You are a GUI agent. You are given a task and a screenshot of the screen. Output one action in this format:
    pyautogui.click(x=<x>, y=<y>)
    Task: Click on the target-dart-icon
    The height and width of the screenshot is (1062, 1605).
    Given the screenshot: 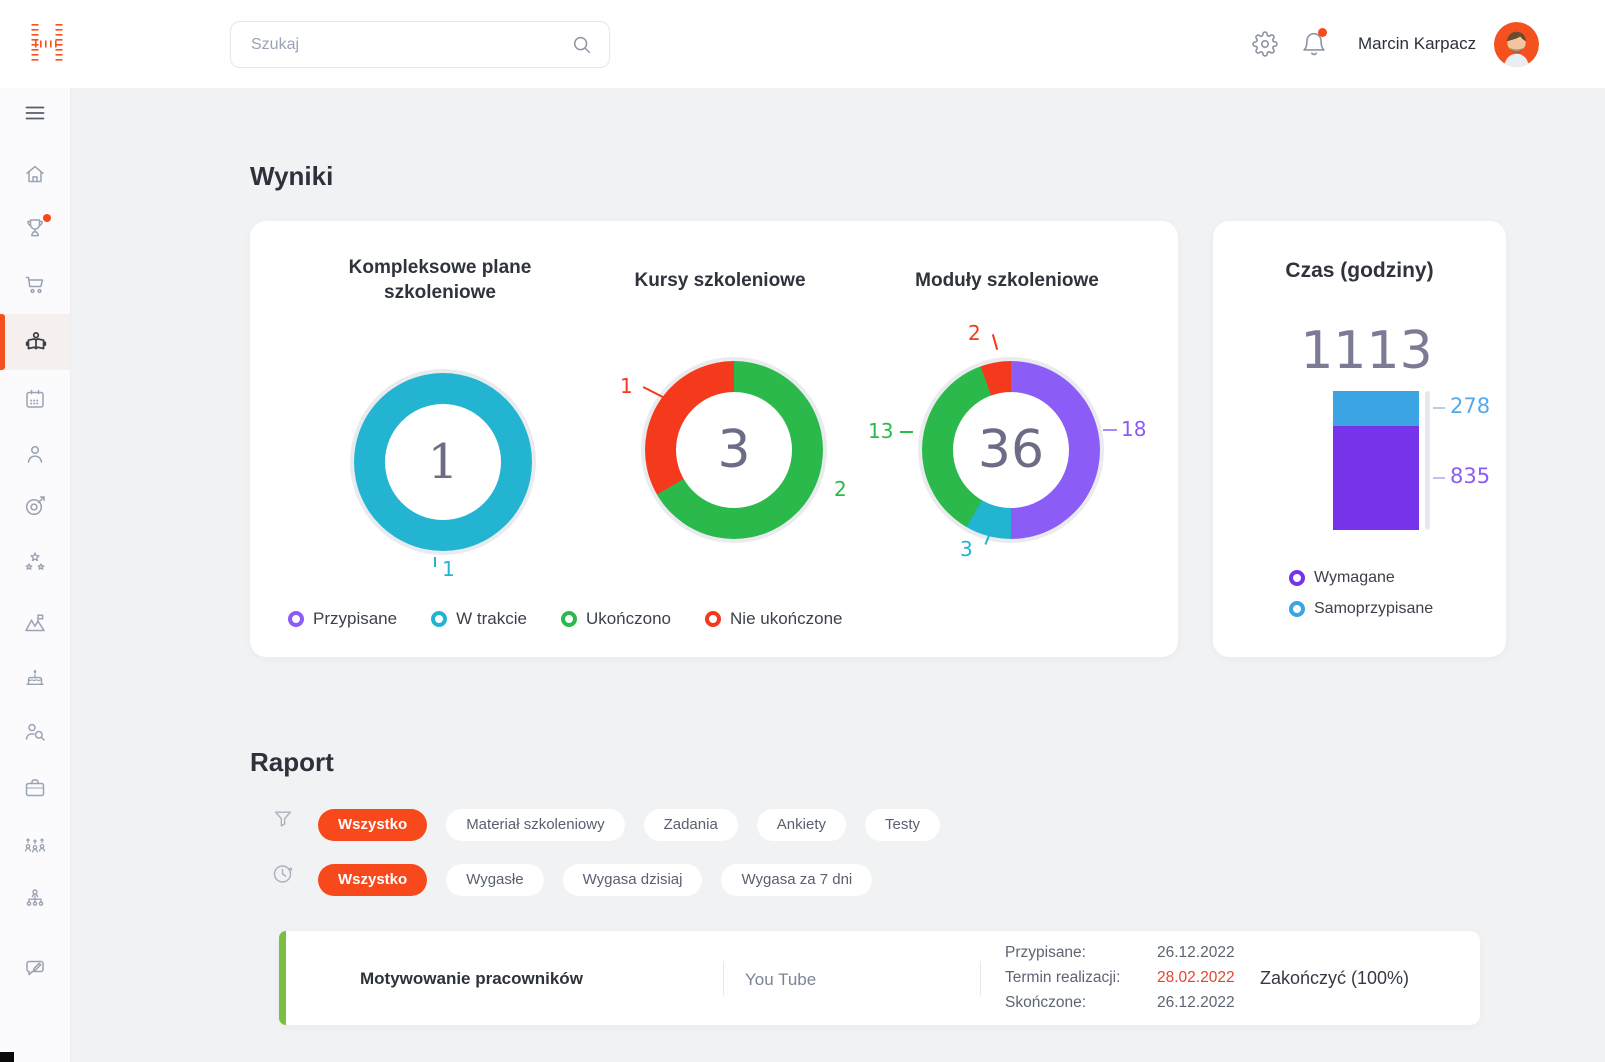 What is the action you would take?
    pyautogui.click(x=35, y=506)
    